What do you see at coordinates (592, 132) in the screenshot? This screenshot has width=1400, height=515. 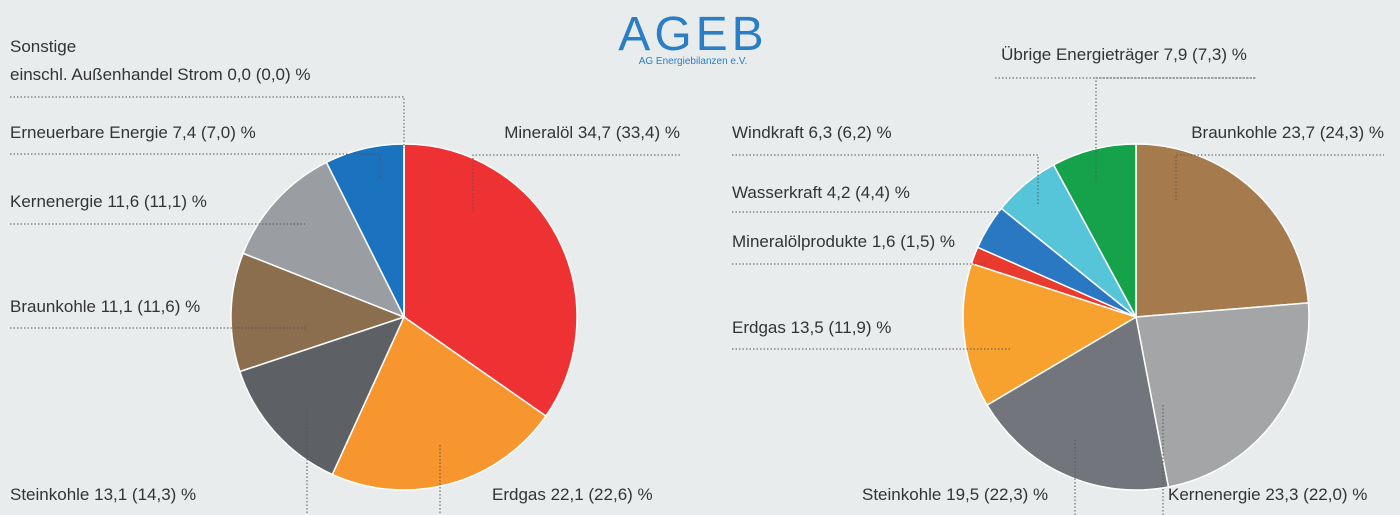 I see `slice-label: Mineralöl 34,7 (33,4) %` at bounding box center [592, 132].